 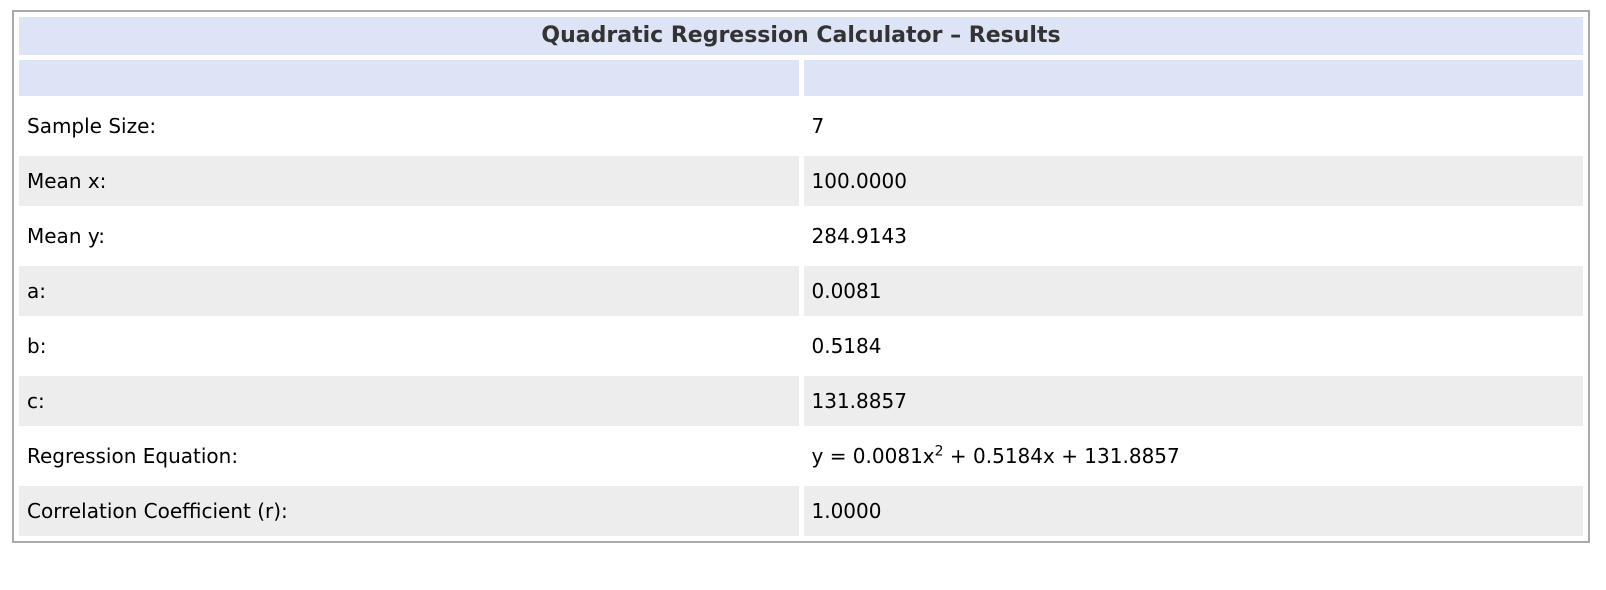 What do you see at coordinates (409, 291) in the screenshot?
I see `result-label: a:` at bounding box center [409, 291].